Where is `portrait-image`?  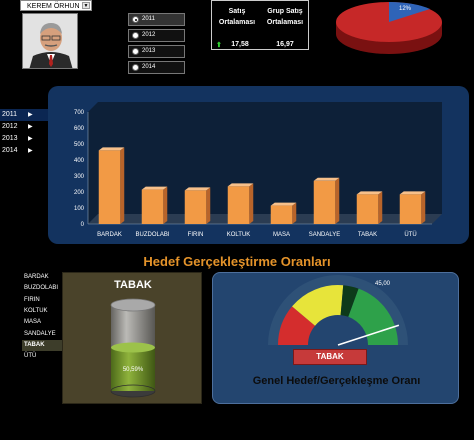 portrait-image is located at coordinates (50, 41).